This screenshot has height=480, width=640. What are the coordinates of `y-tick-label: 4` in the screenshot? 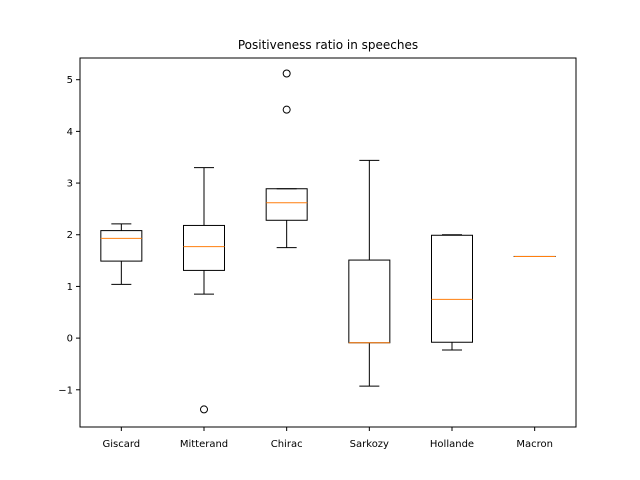 It's located at (70, 132).